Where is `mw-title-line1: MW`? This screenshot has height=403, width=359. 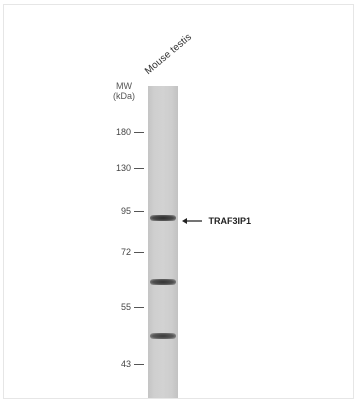 mw-title-line1: MW is located at coordinates (124, 86).